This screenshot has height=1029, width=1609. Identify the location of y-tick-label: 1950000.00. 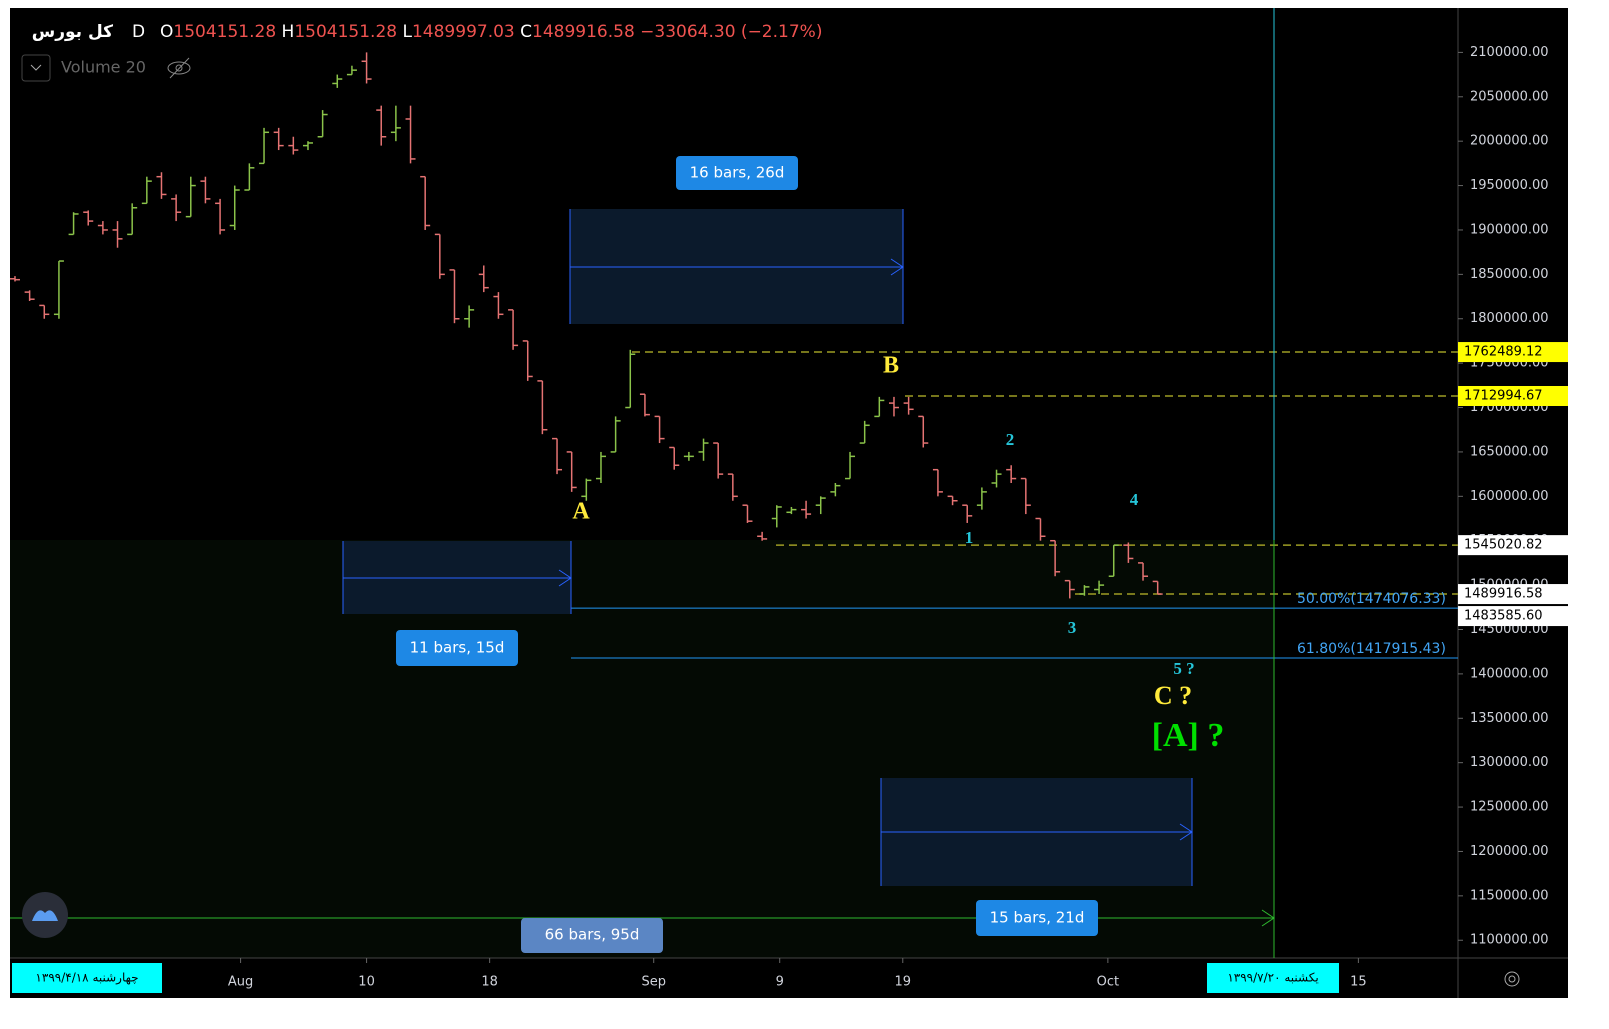
(1509, 185).